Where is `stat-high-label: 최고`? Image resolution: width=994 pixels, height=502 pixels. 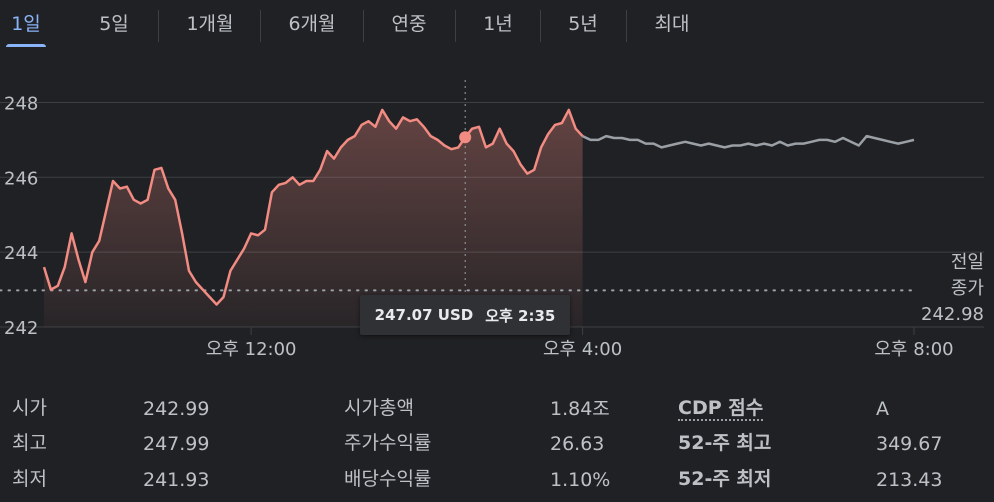 stat-high-label: 최고 is located at coordinates (29, 443).